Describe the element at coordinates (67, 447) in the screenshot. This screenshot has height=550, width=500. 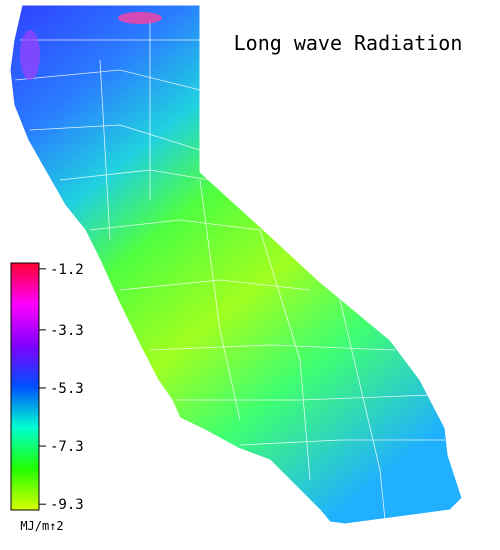
I see `colorbar-tick-label: -7.3` at that location.